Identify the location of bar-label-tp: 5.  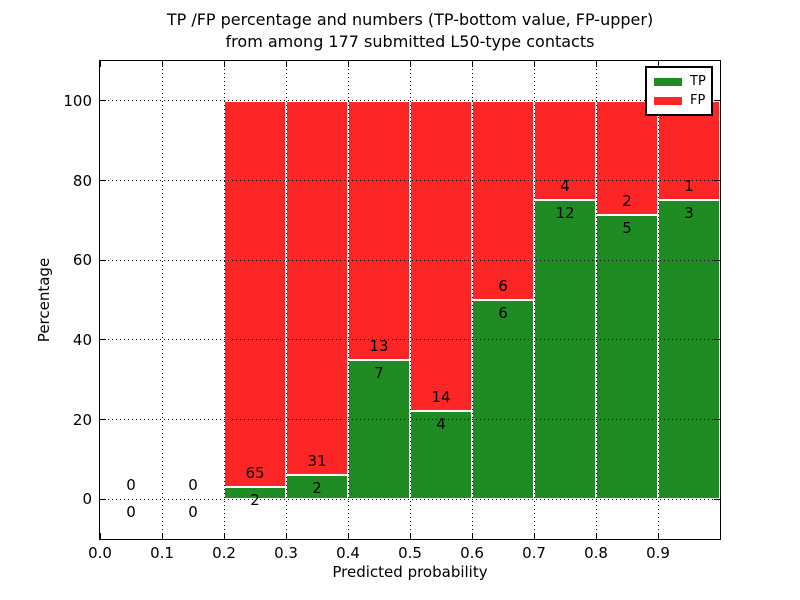
(627, 227).